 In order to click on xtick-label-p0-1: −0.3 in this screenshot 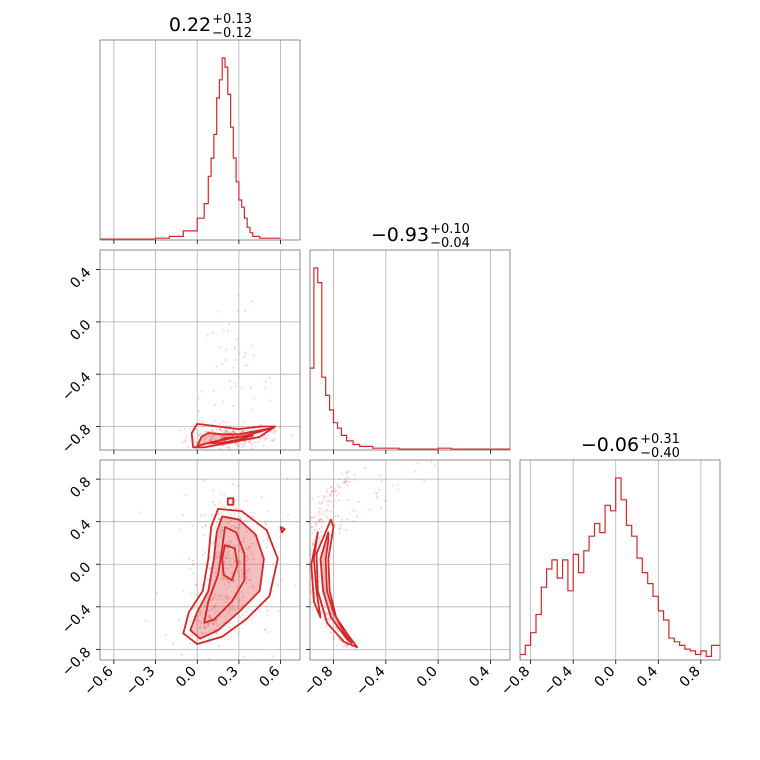, I will do `click(140, 681)`.